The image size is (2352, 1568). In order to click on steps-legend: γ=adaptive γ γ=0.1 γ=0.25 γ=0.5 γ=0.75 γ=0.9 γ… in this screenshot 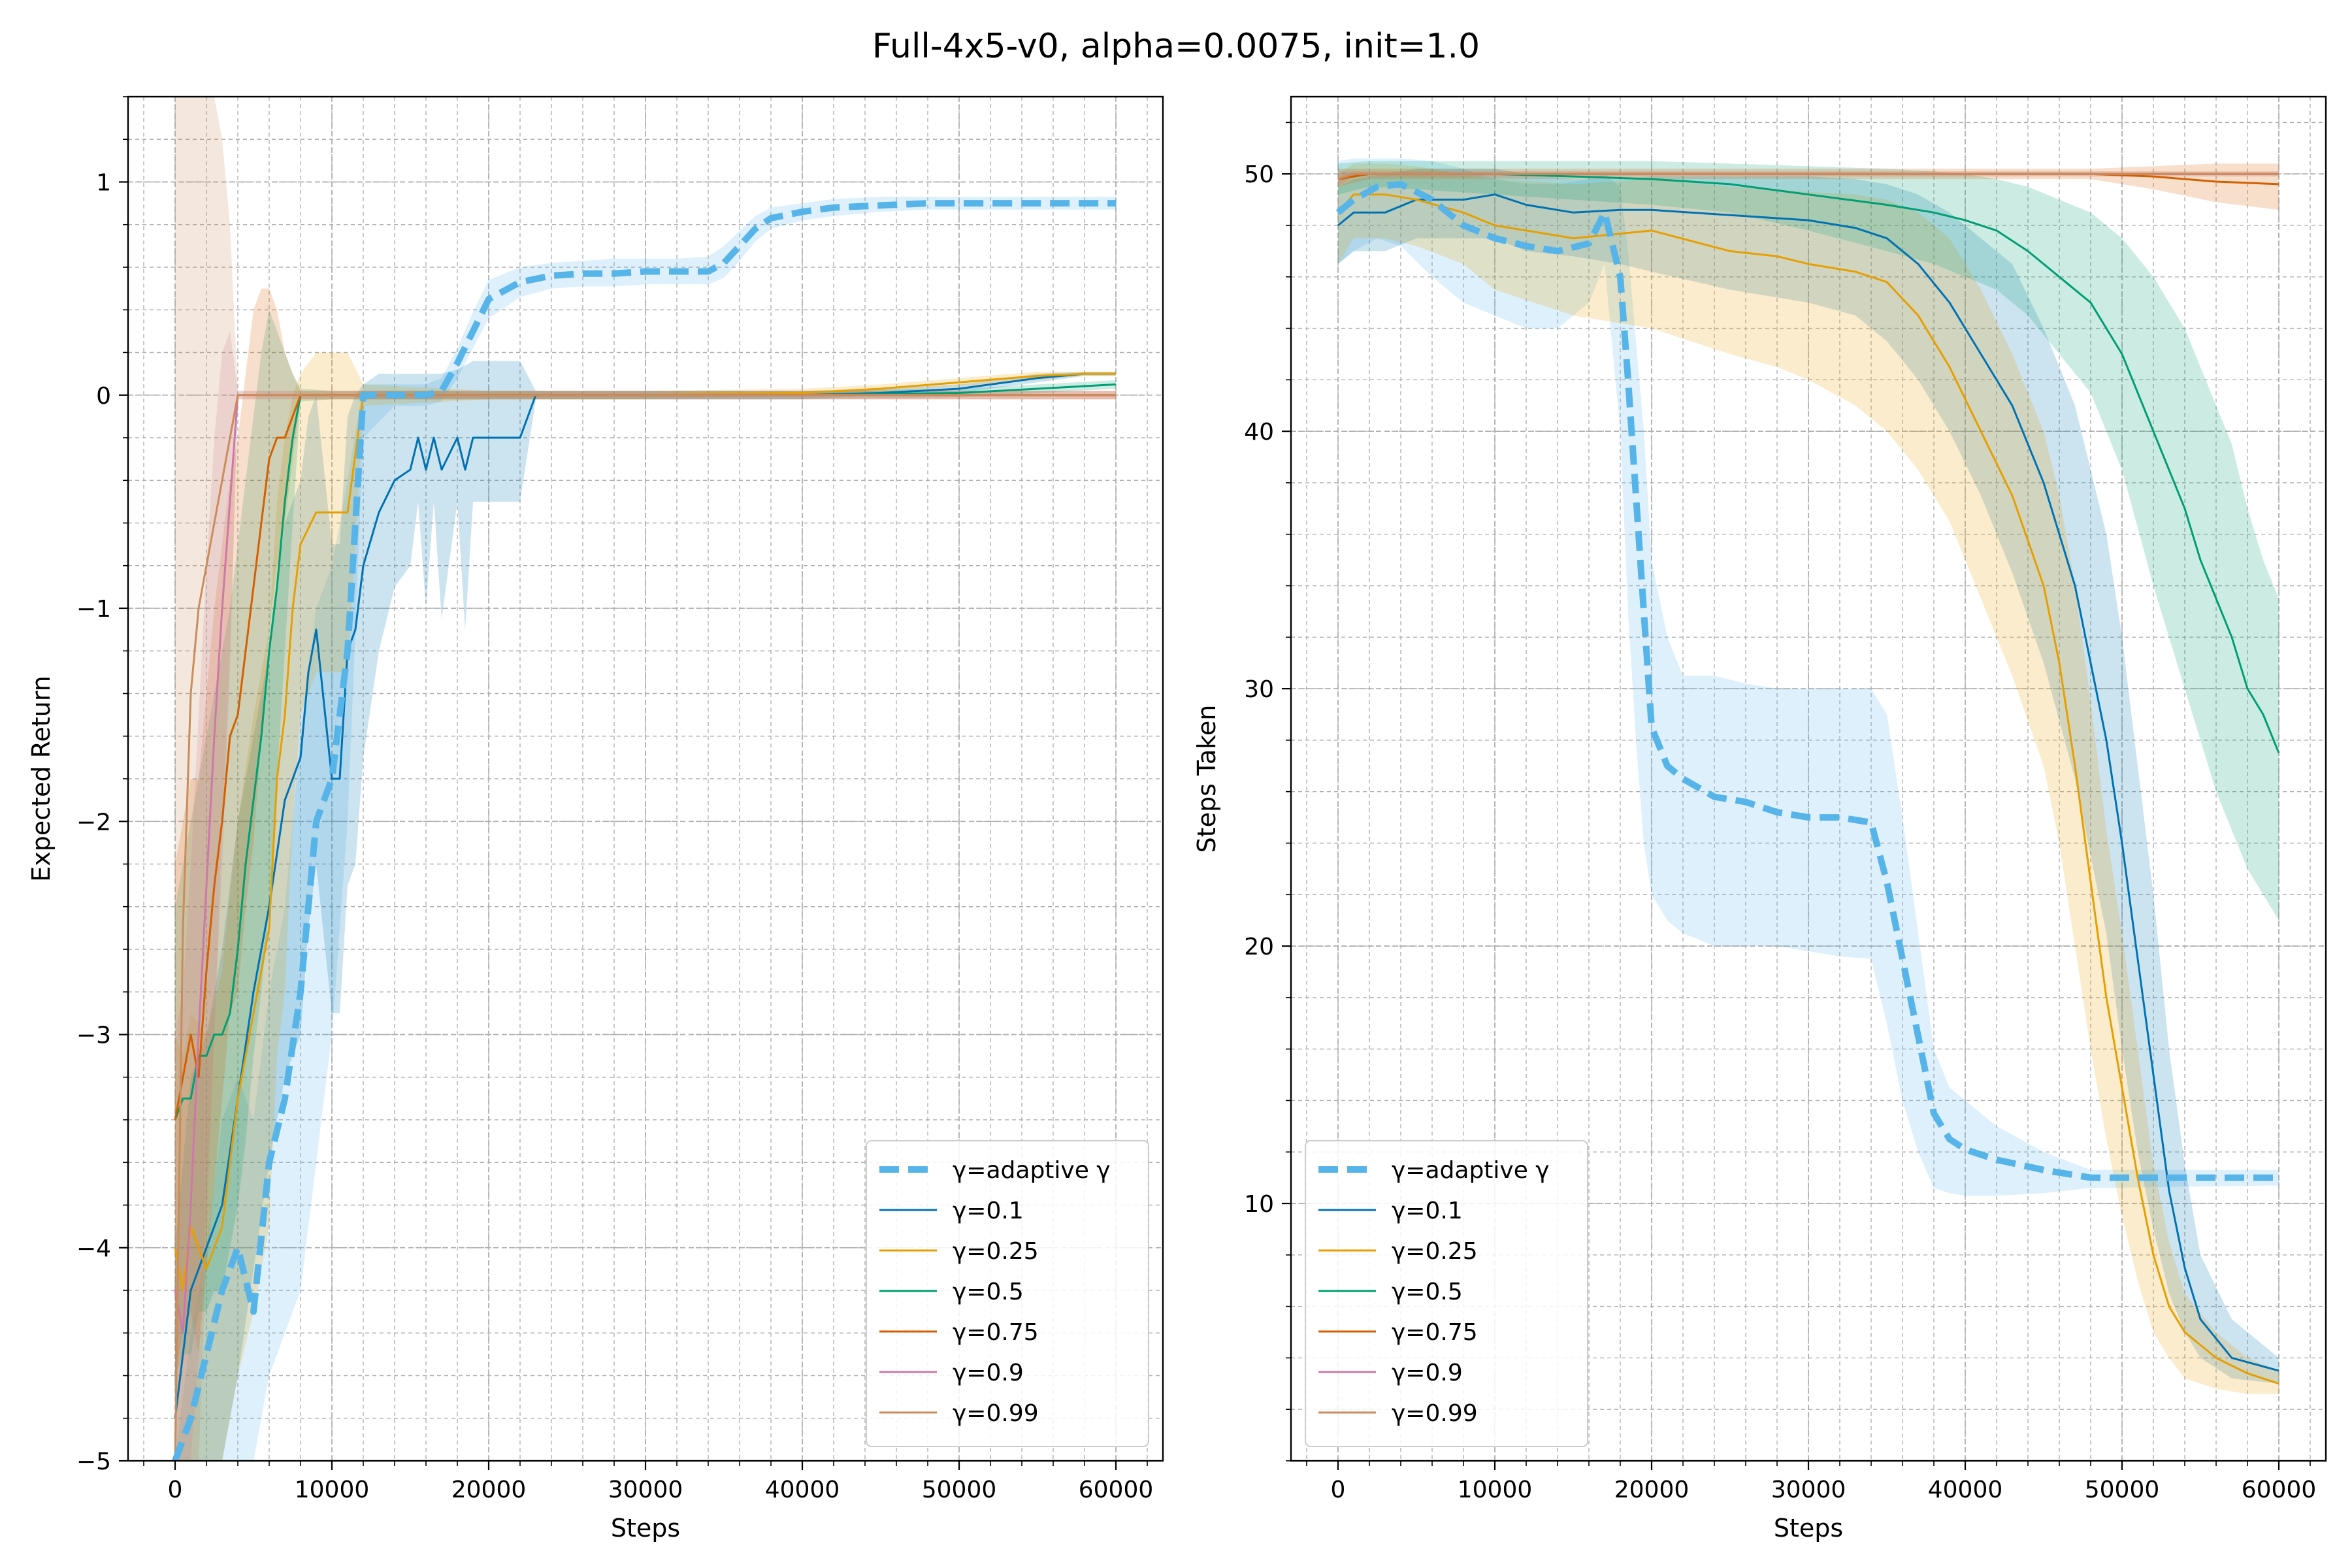, I will do `click(1446, 1293)`.